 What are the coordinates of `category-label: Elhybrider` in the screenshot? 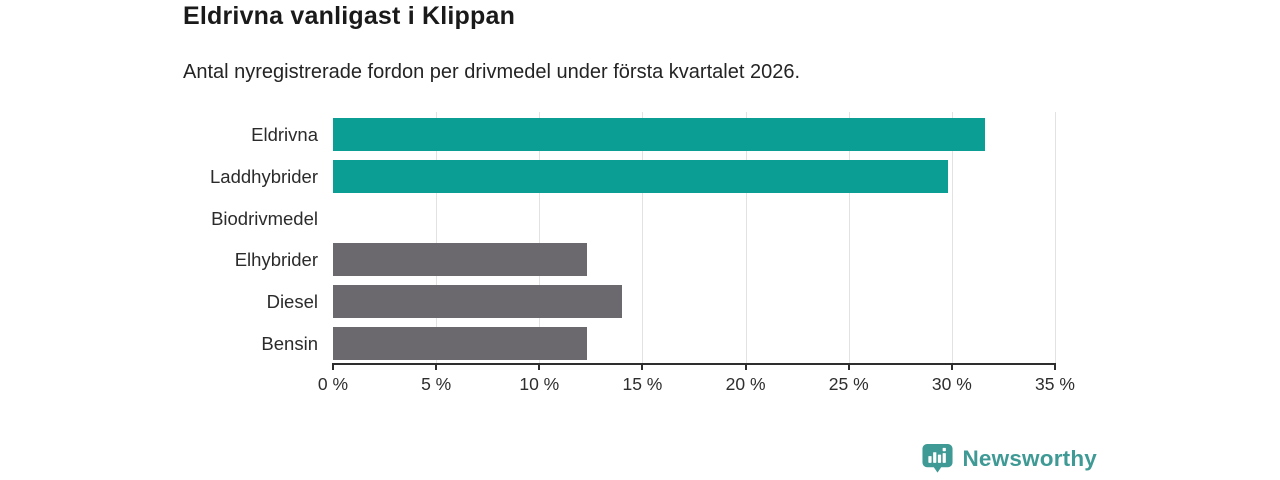 It's located at (276, 260).